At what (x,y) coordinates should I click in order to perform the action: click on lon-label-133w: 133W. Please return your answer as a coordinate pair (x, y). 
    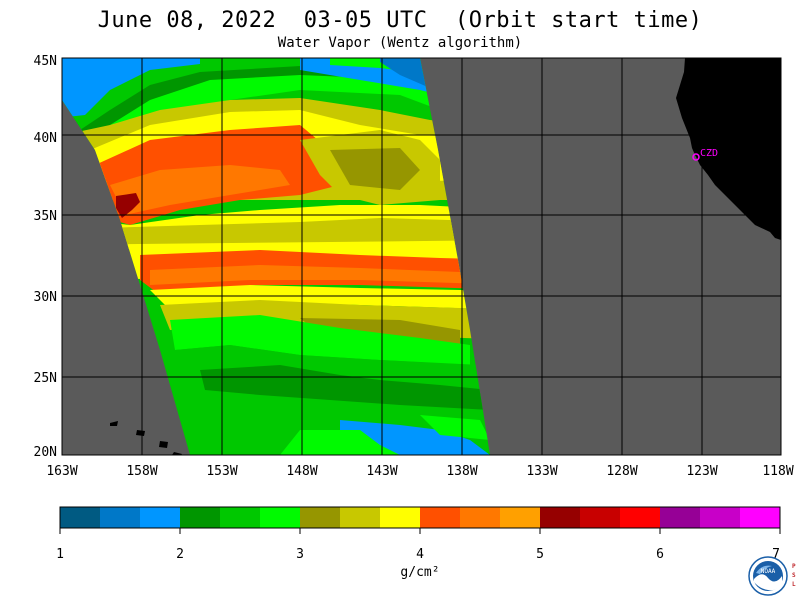
    Looking at the image, I should click on (541, 471).